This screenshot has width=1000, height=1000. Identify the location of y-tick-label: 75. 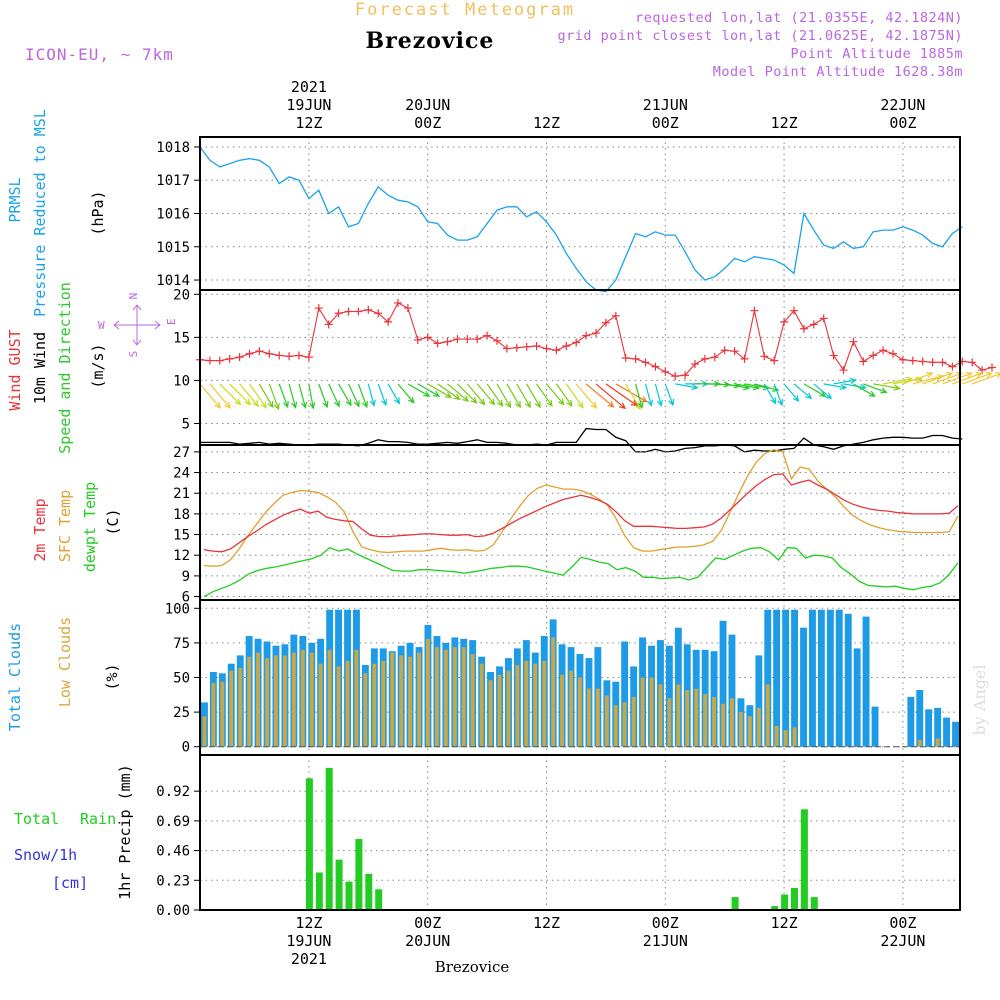
(181, 644).